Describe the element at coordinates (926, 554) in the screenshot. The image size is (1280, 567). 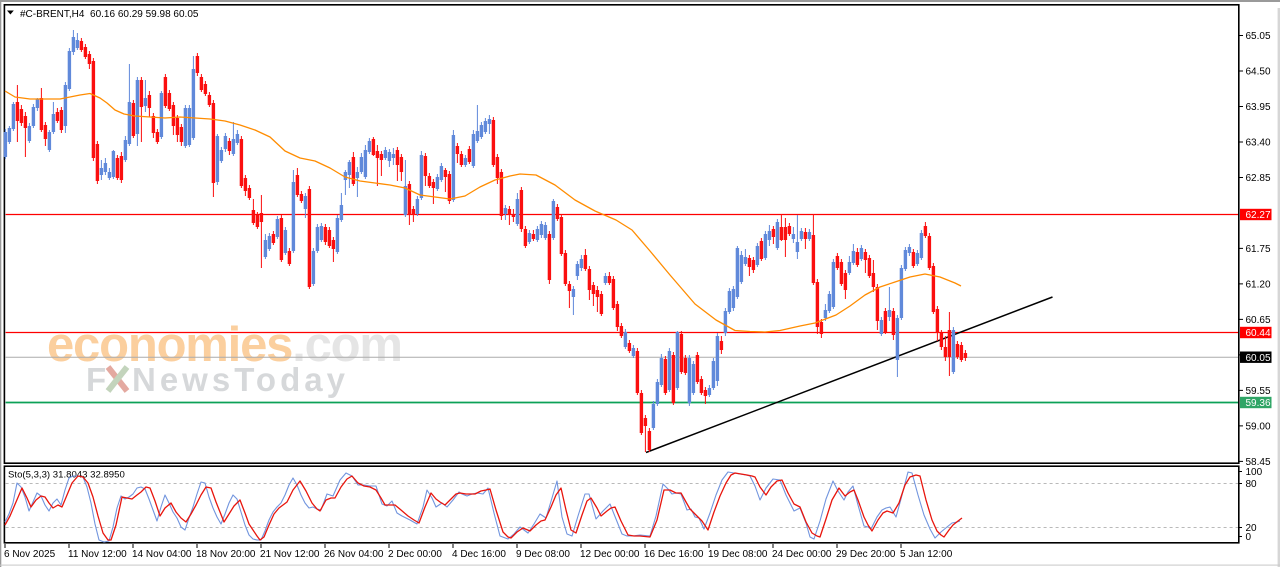
I see `svg-text: 5 Jan 12:00` at that location.